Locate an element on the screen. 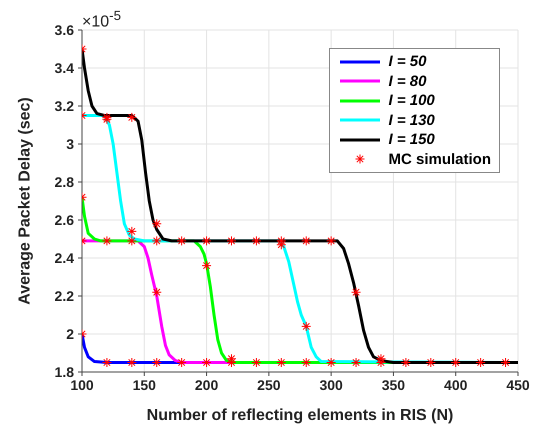 This screenshot has width=538, height=442. y-tick-label: 2 is located at coordinates (70, 334).